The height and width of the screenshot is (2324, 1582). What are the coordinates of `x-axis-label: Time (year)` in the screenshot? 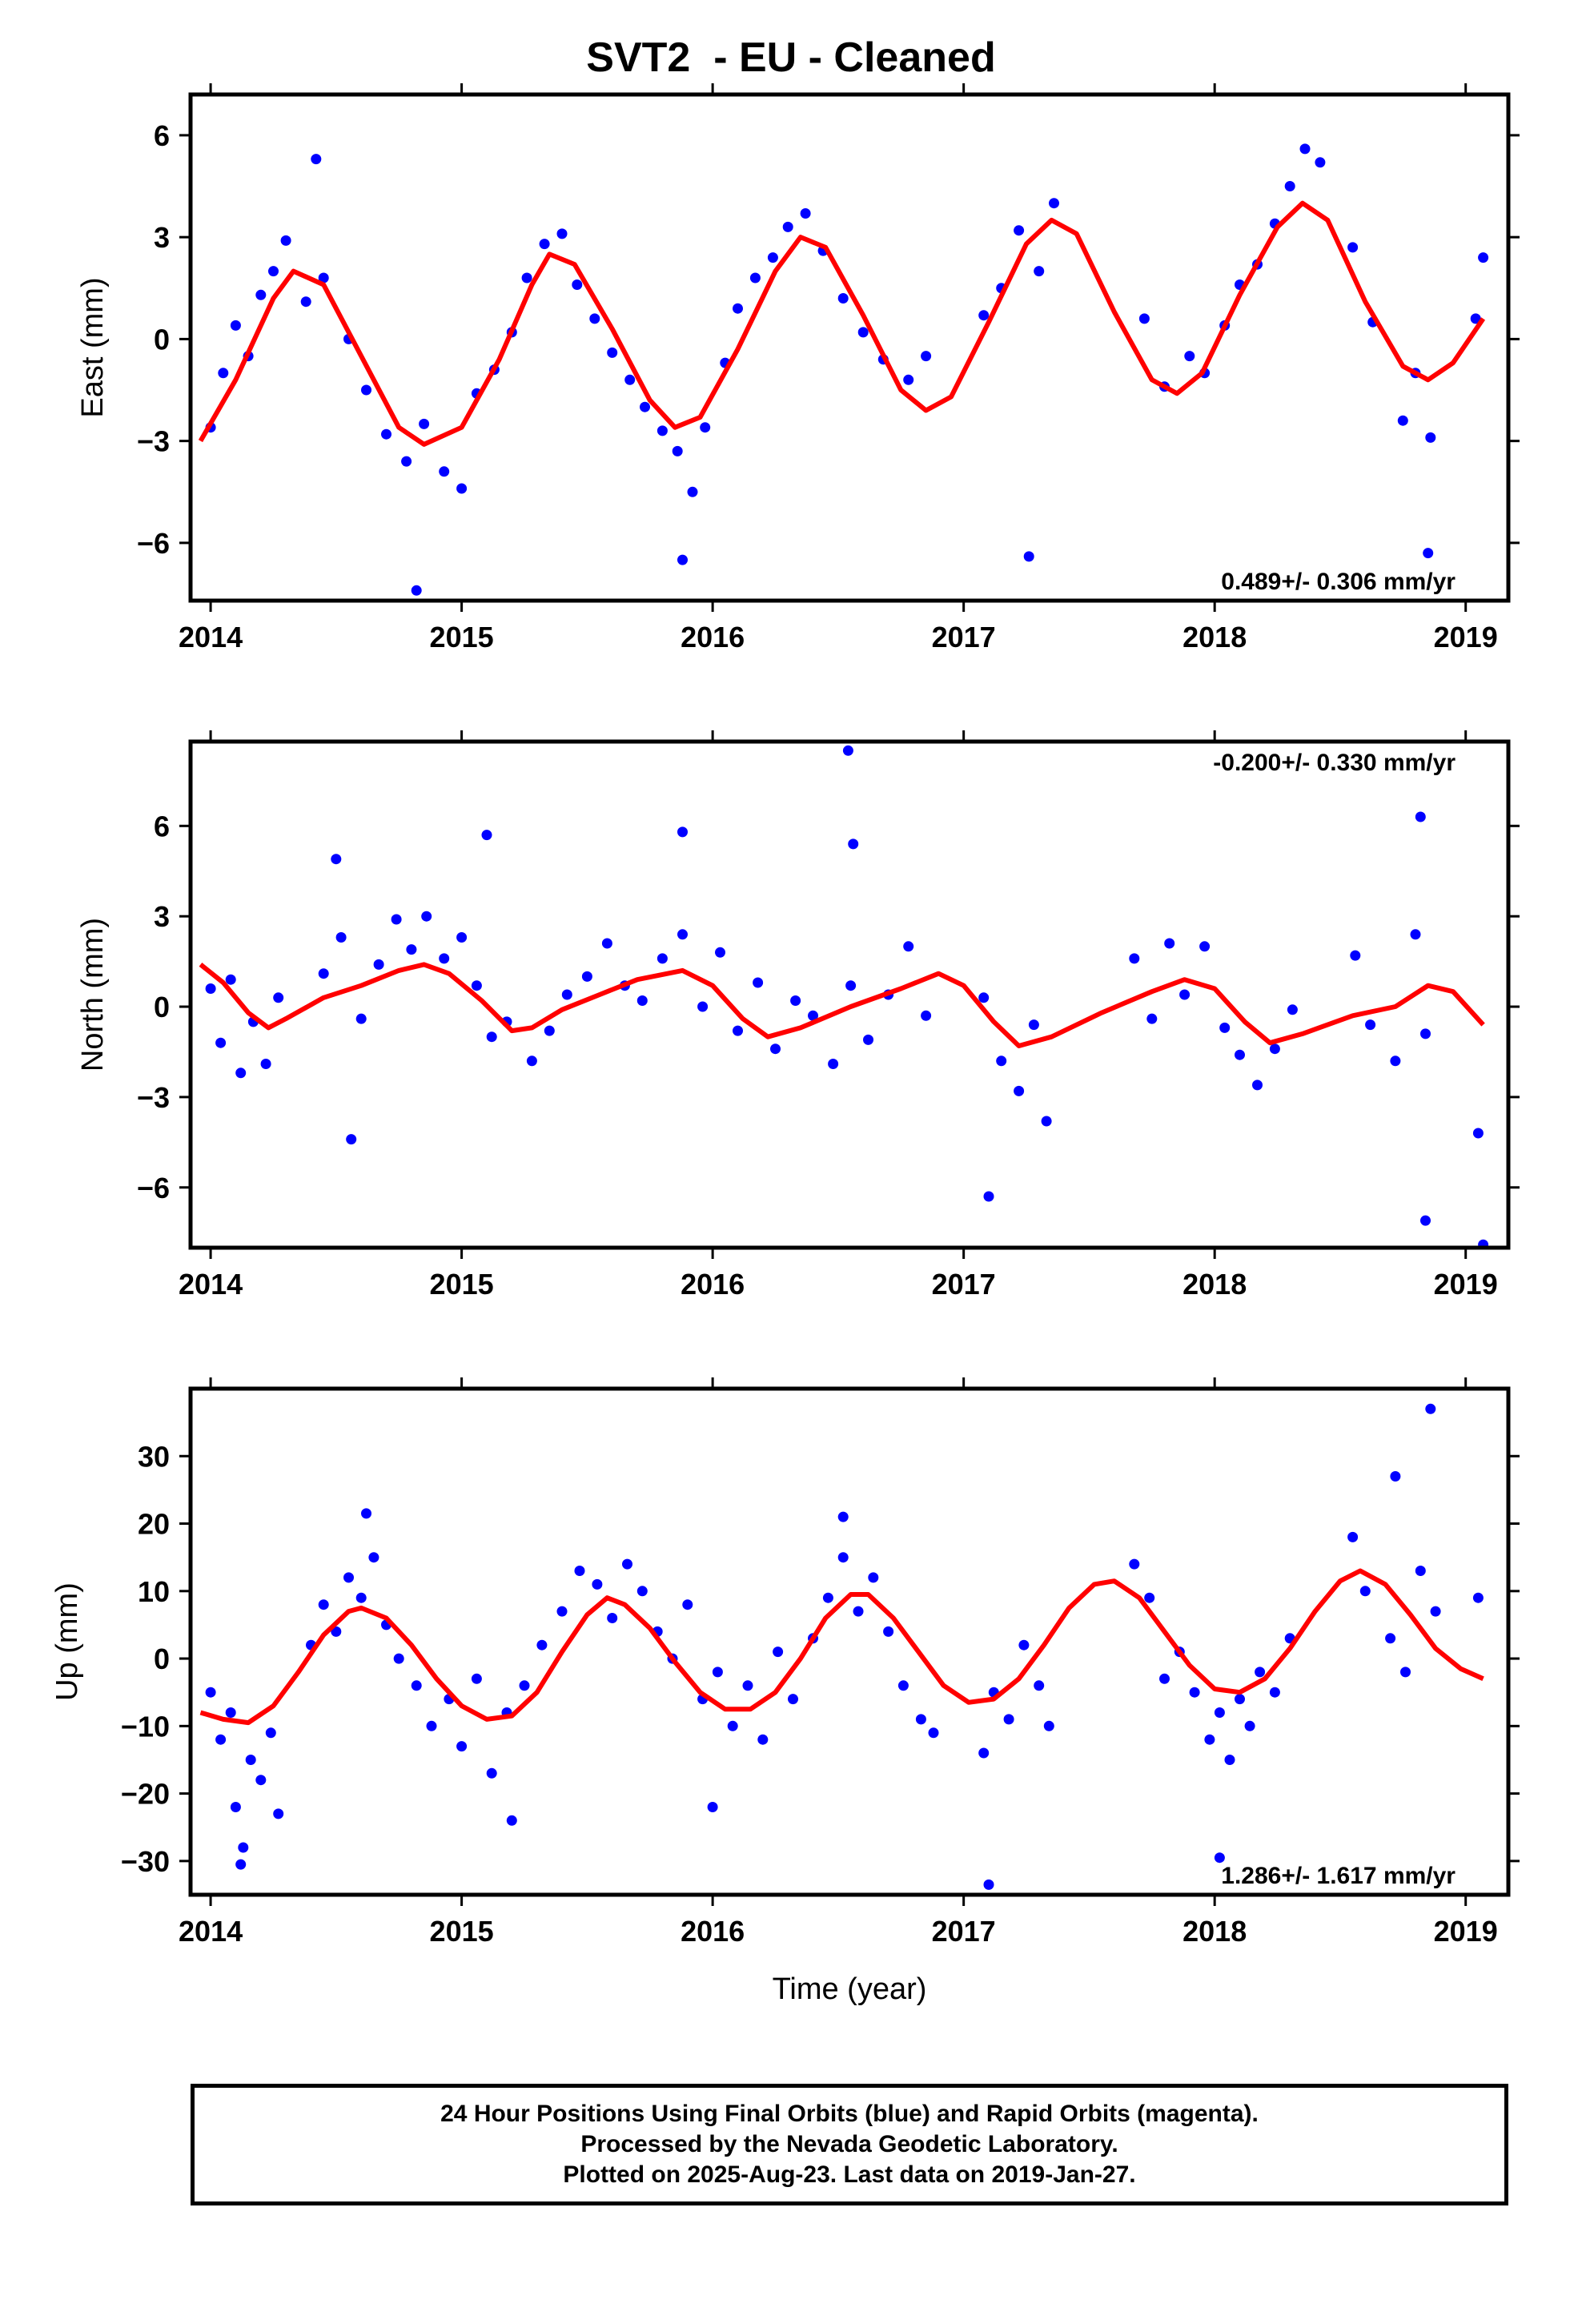 It's located at (850, 1989).